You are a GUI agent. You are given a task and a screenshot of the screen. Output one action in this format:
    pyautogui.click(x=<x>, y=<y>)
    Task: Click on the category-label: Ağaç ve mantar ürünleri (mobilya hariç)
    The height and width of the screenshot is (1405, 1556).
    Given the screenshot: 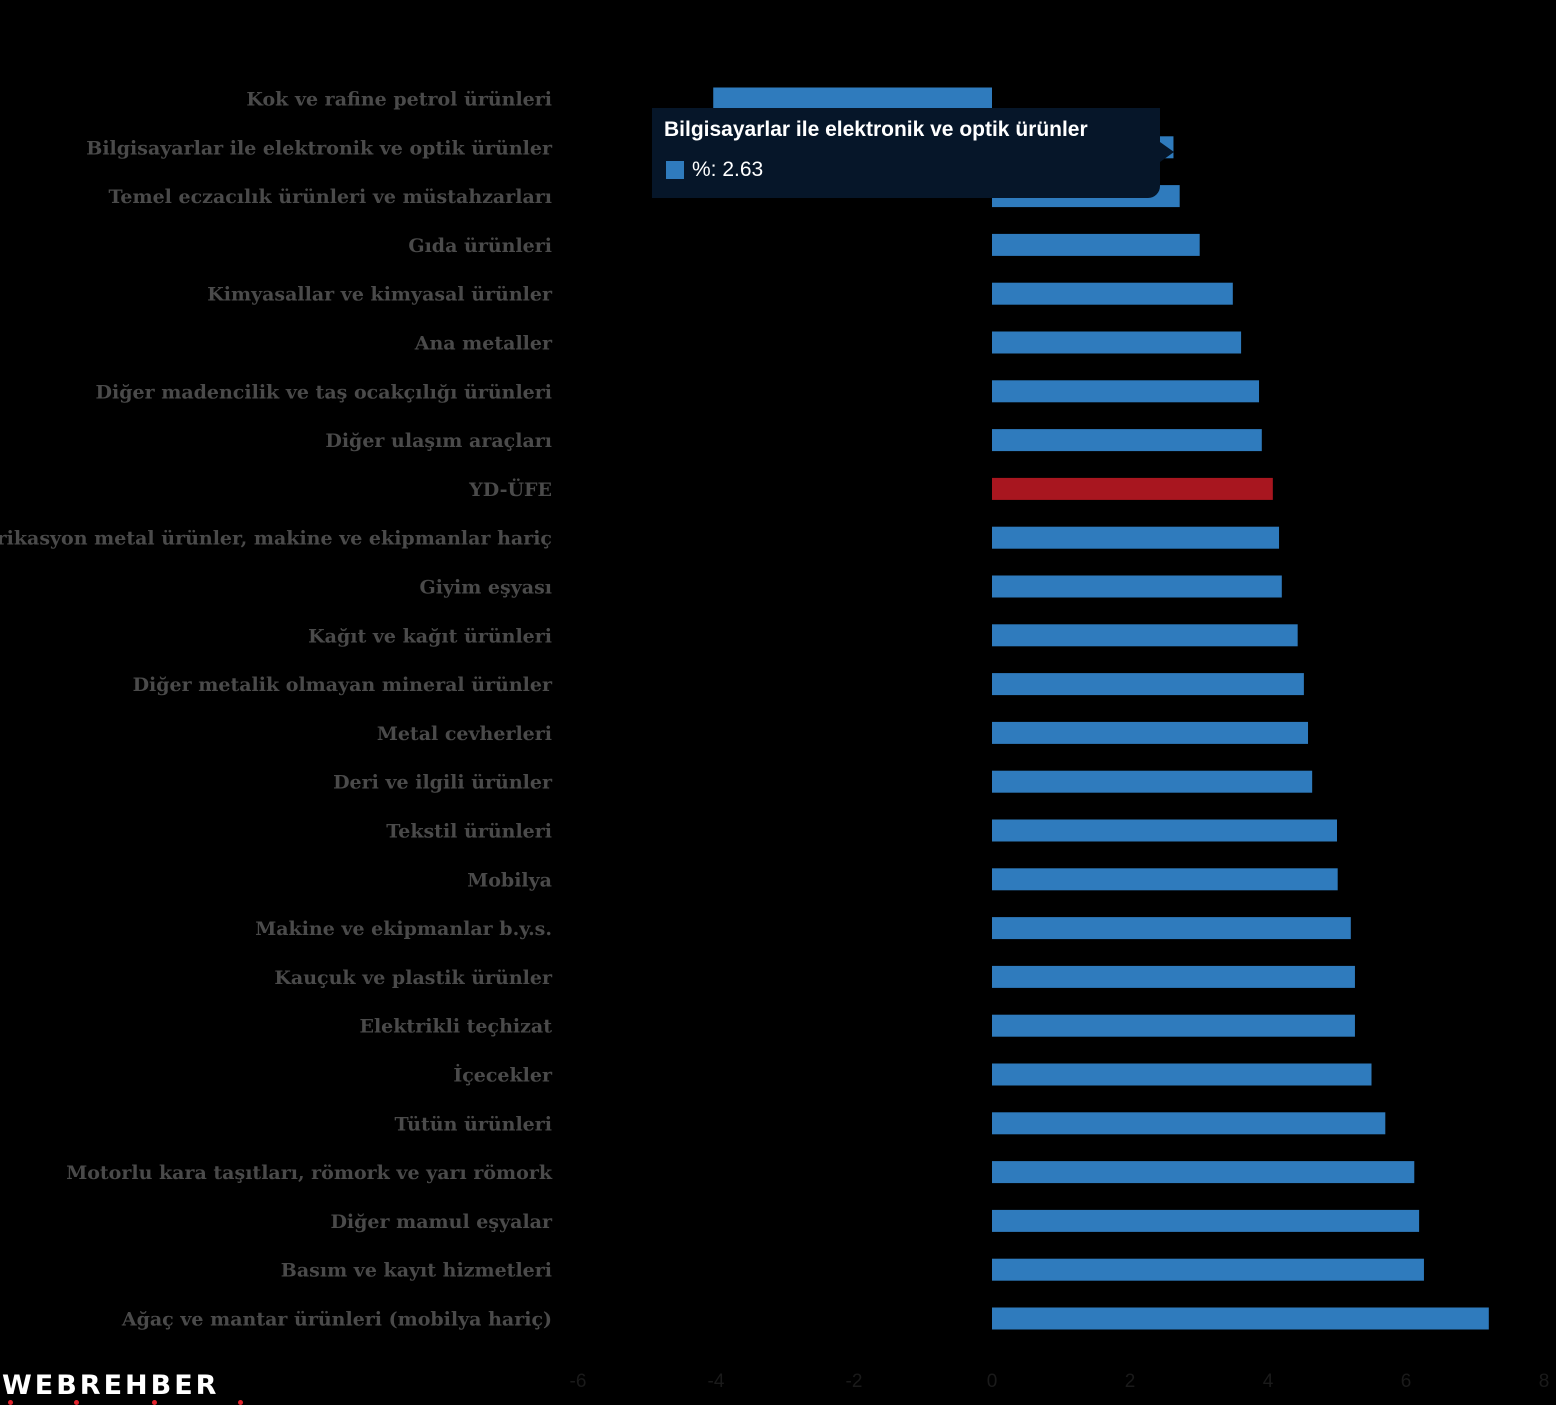 What is the action you would take?
    pyautogui.click(x=336, y=1320)
    